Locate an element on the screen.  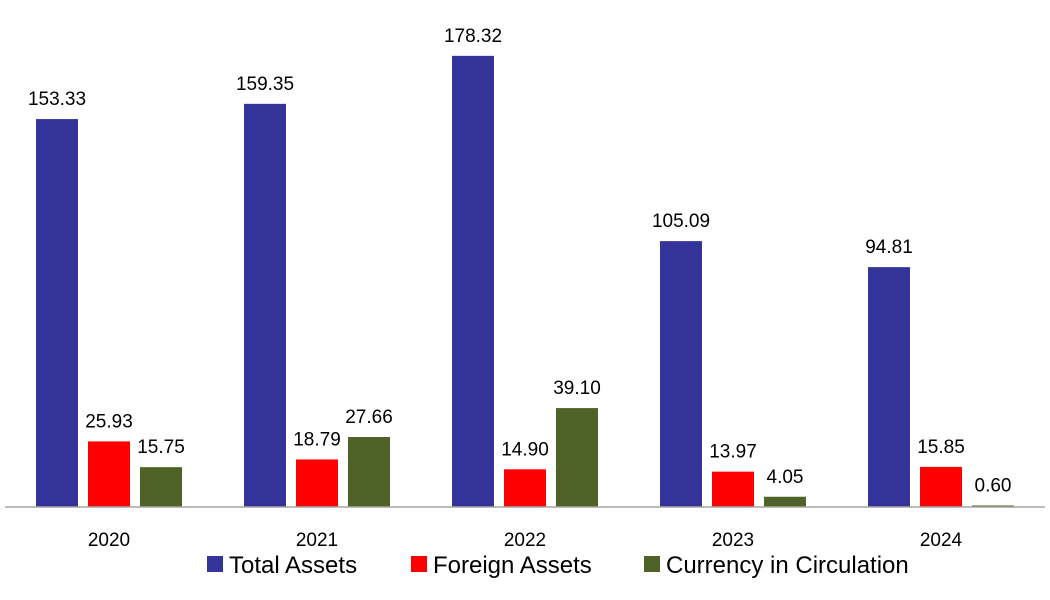
bar-currency-in-circulation-2022 is located at coordinates (577, 457).